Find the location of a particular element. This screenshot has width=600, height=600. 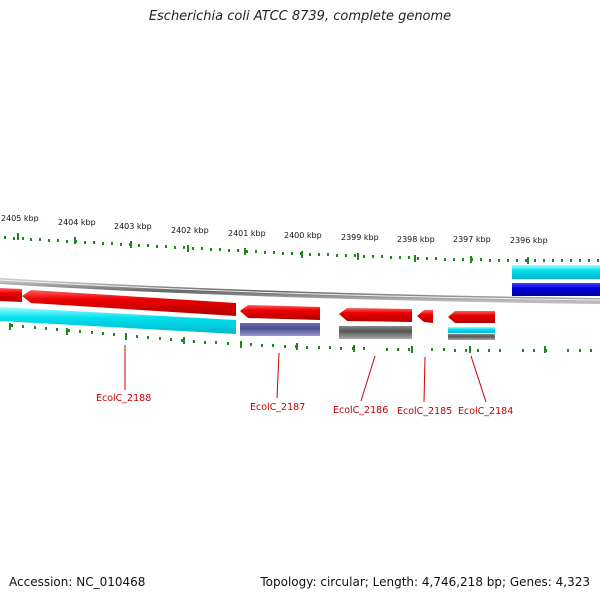

kbp-label: 2397 kbp is located at coordinates (472, 239).